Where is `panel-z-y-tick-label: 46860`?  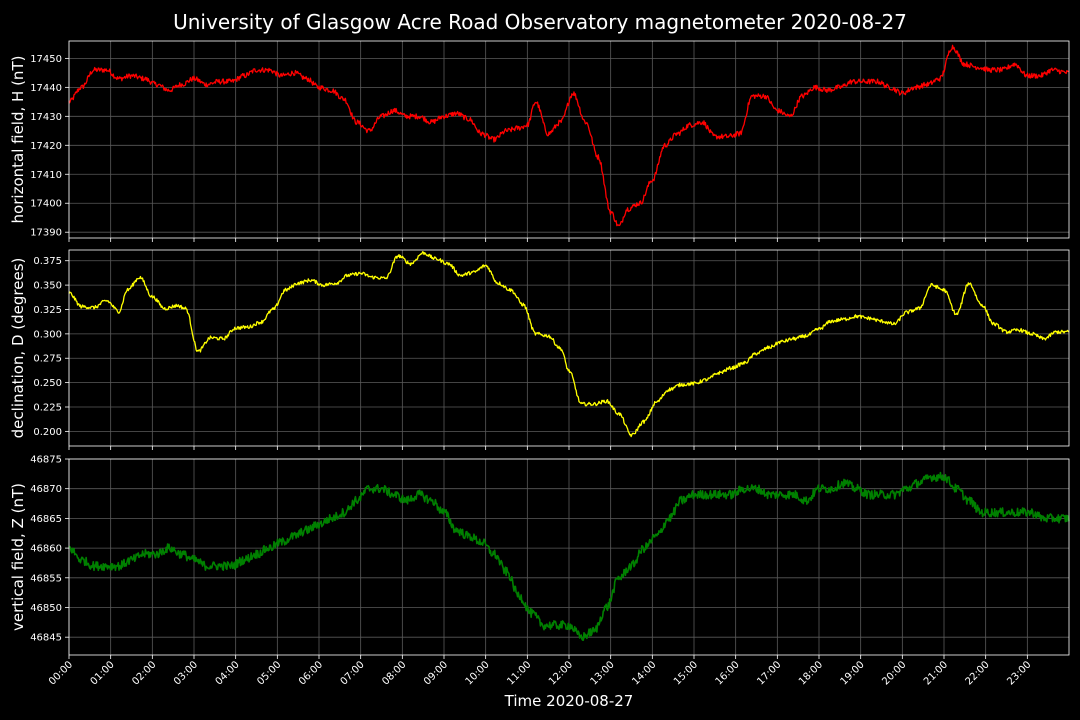
panel-z-y-tick-label: 46860 is located at coordinates (46, 549).